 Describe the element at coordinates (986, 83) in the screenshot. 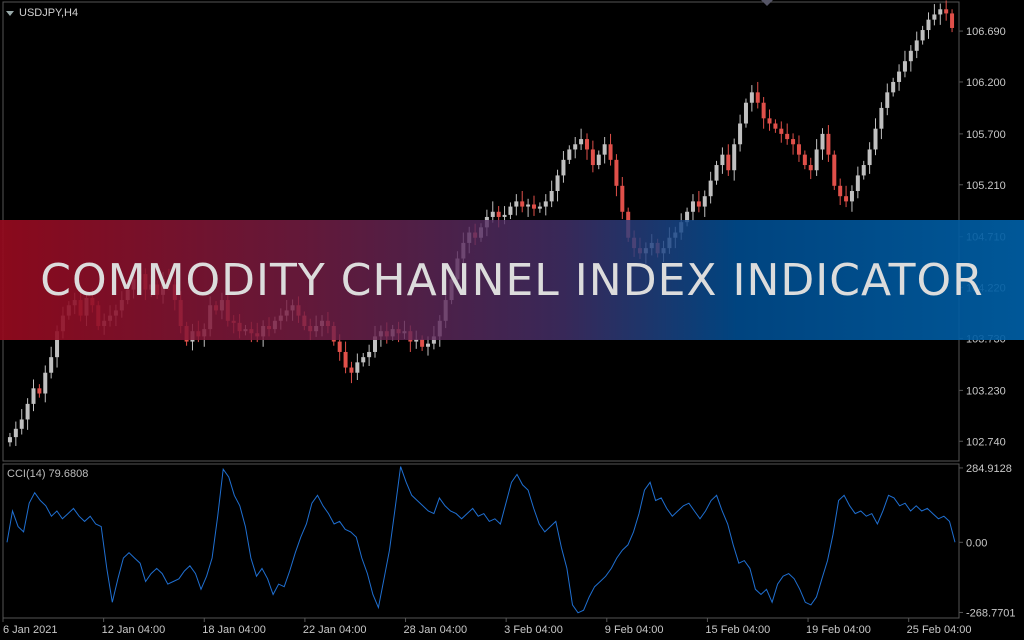

I see `price-tick-label: 106.200` at that location.